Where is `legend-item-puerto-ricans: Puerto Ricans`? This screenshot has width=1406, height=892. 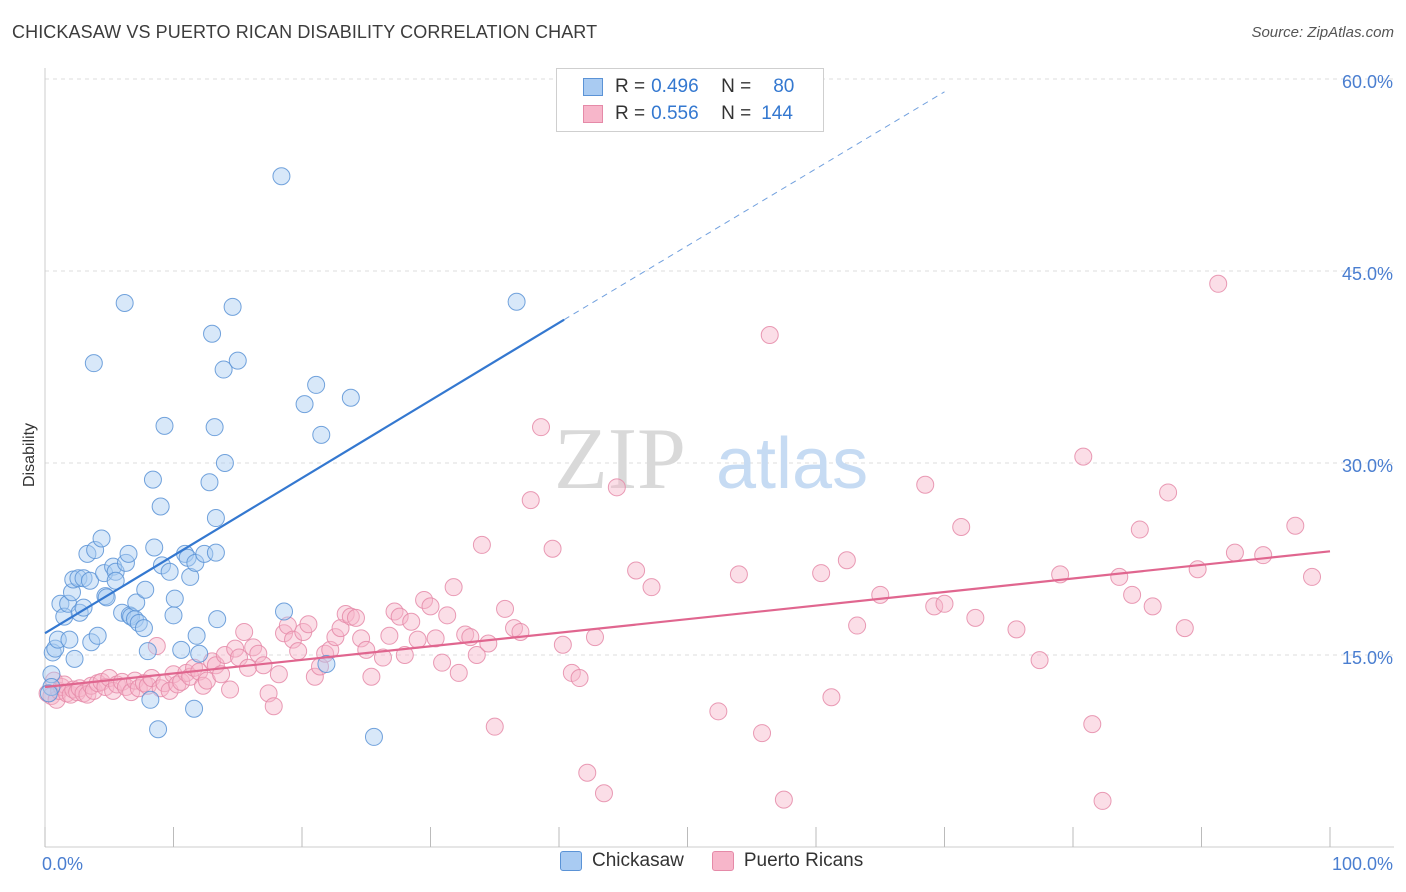
legend-item-puerto-ricans: Puerto Ricans is located at coordinates (787, 861).